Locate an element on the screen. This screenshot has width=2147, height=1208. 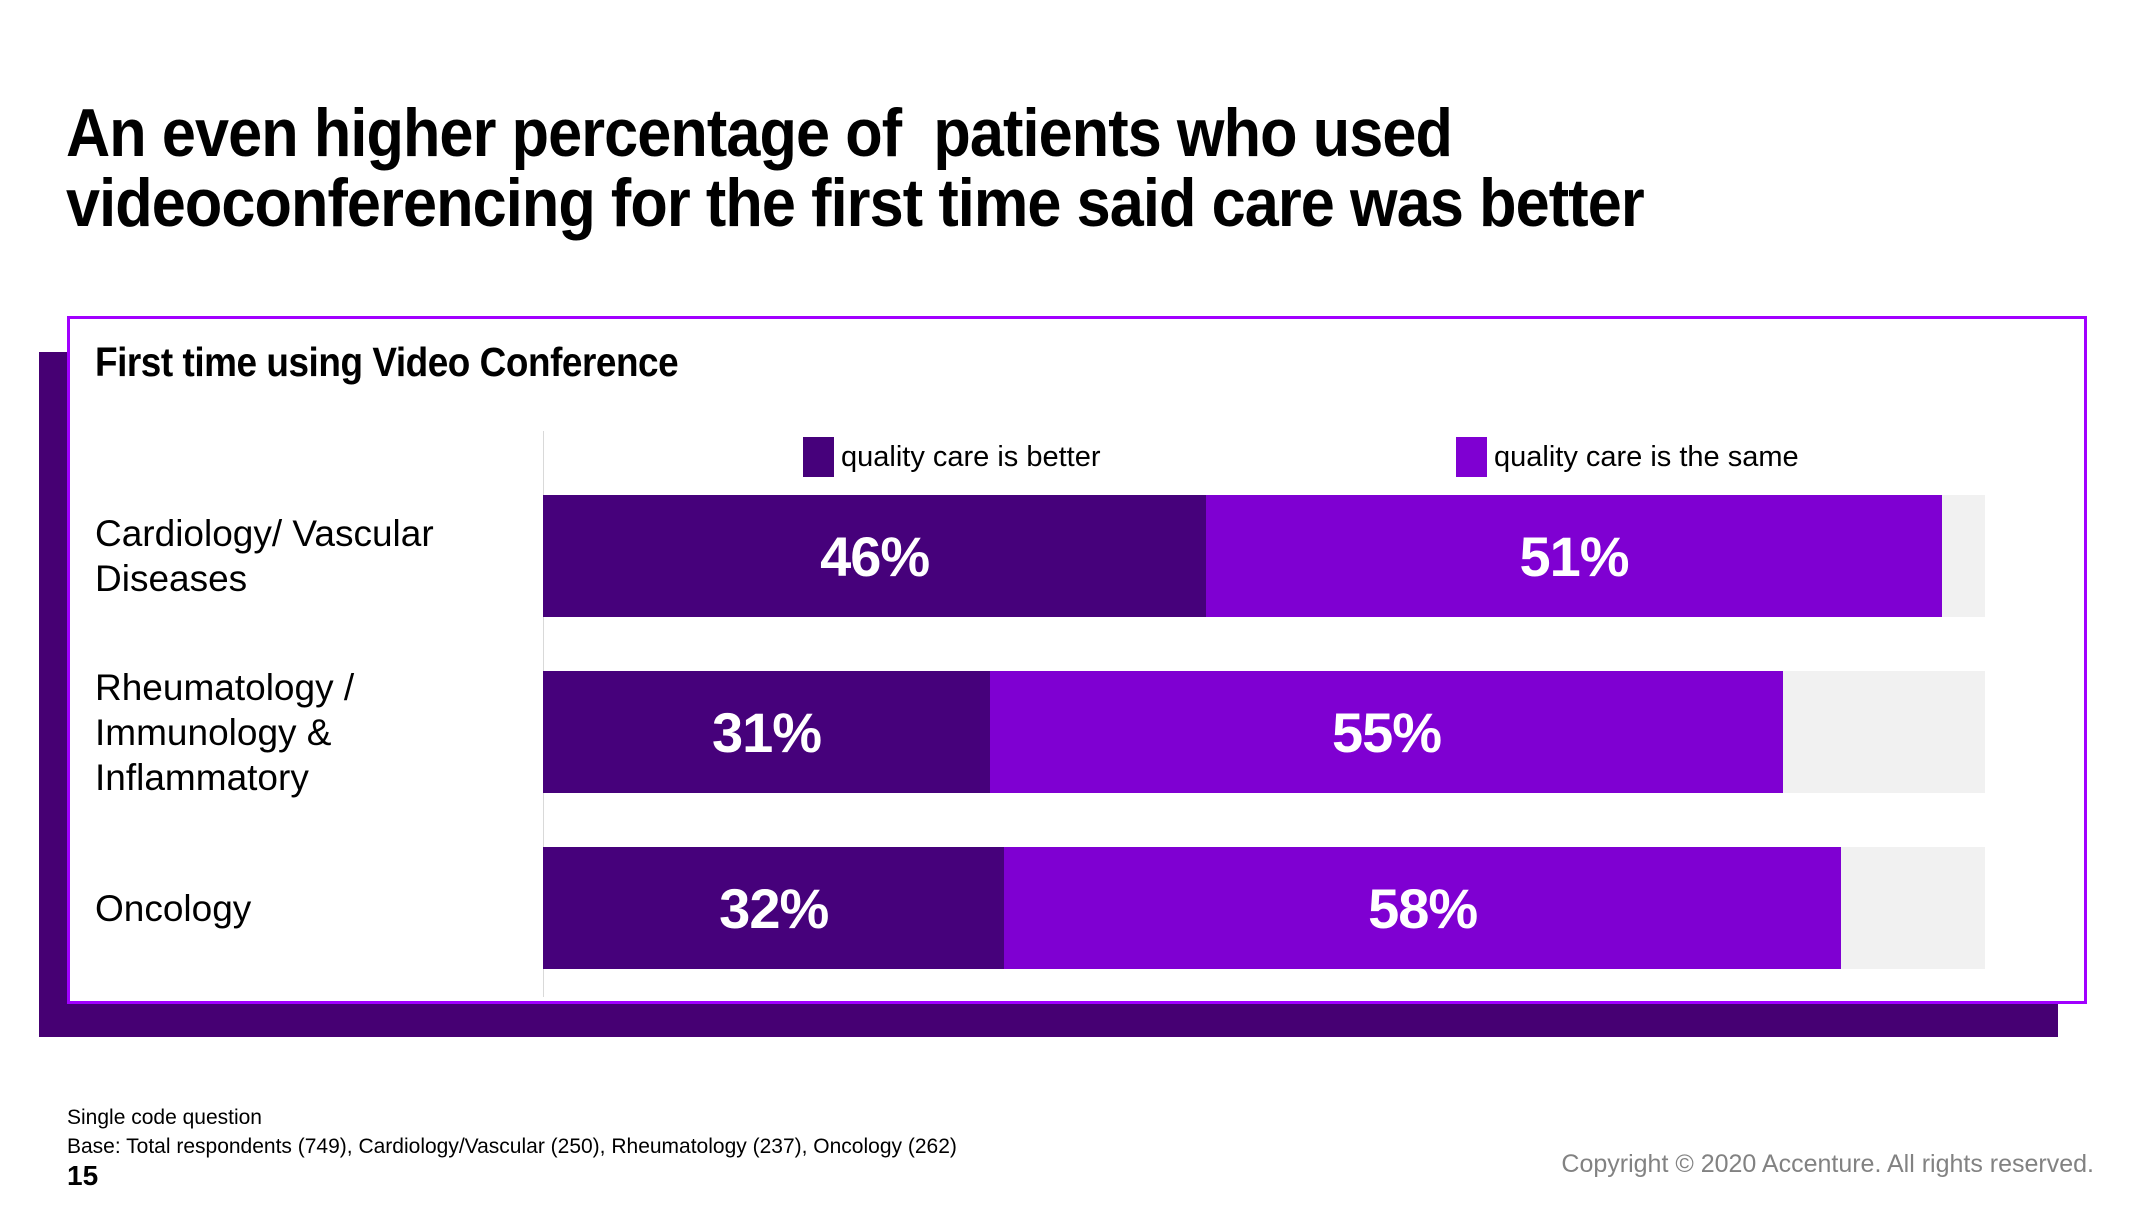
bar-segment-same: 58% is located at coordinates (1422, 908).